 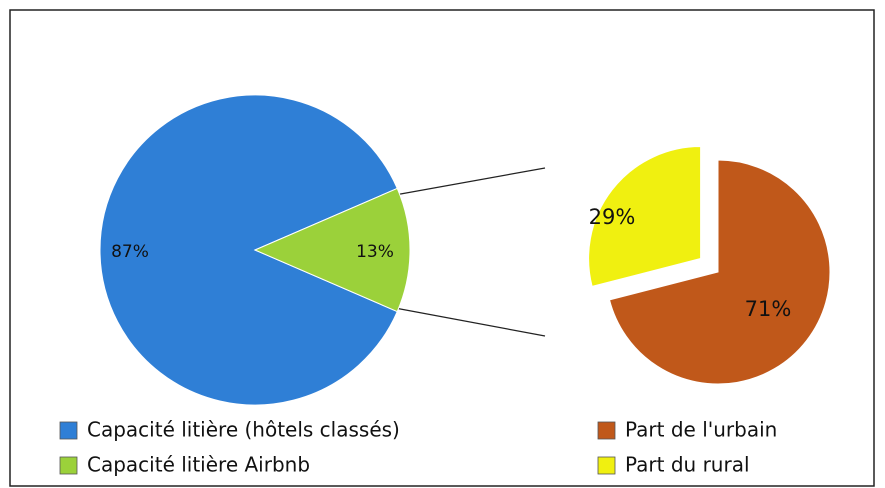 I want to click on legend-label: Capacité litière (hôtels classés), so click(x=243, y=430).